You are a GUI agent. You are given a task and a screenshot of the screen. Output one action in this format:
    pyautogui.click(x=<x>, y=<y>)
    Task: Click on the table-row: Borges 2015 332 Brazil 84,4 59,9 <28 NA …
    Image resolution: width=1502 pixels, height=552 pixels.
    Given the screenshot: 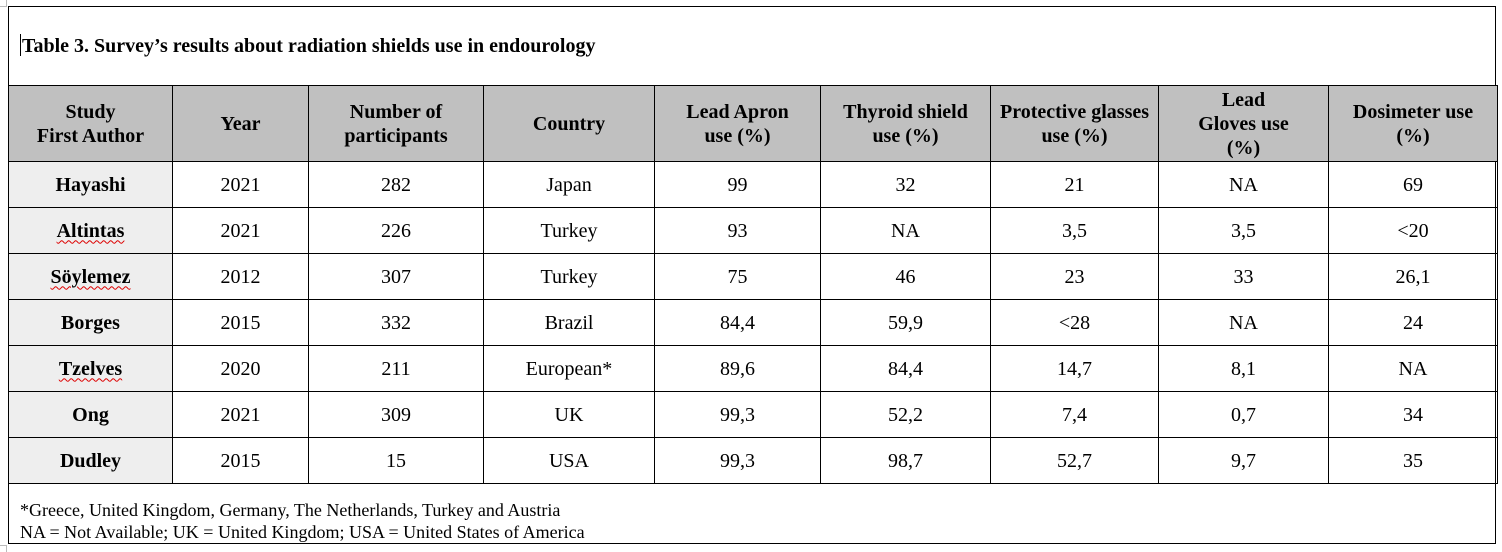 What is the action you would take?
    pyautogui.click(x=753, y=322)
    